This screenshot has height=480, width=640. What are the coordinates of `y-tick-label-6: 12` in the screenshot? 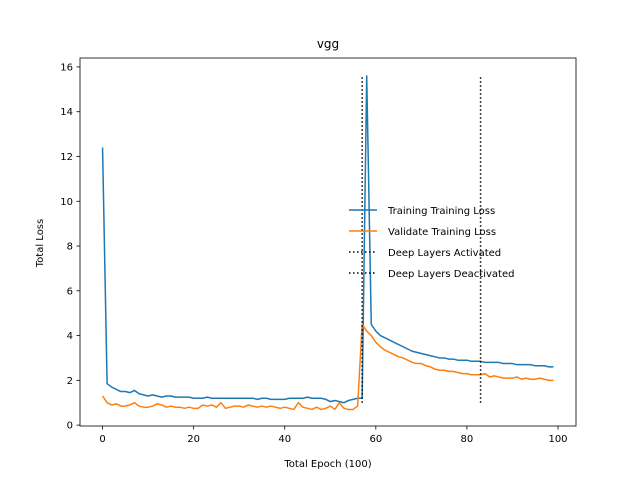 It's located at (66, 157).